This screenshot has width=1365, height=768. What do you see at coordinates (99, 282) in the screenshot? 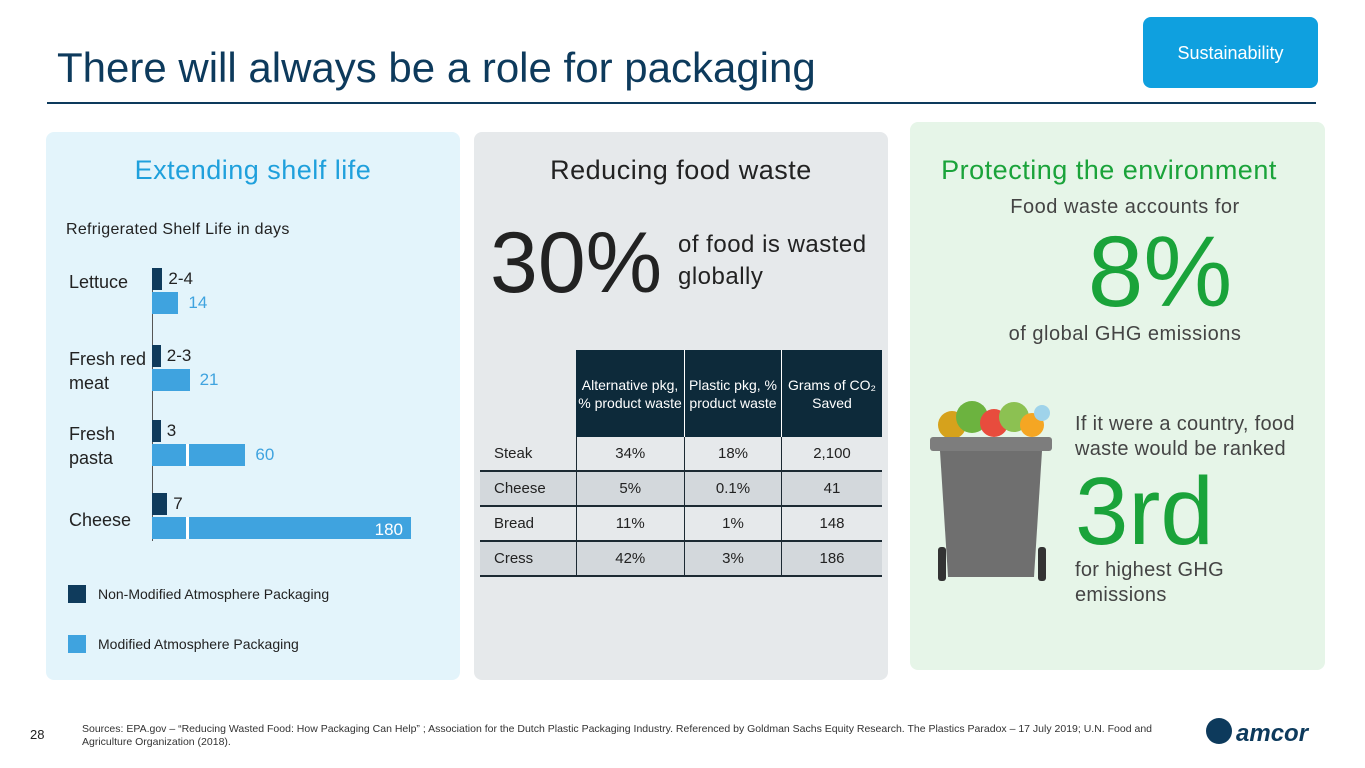
I see `category-label: Lettuce` at bounding box center [99, 282].